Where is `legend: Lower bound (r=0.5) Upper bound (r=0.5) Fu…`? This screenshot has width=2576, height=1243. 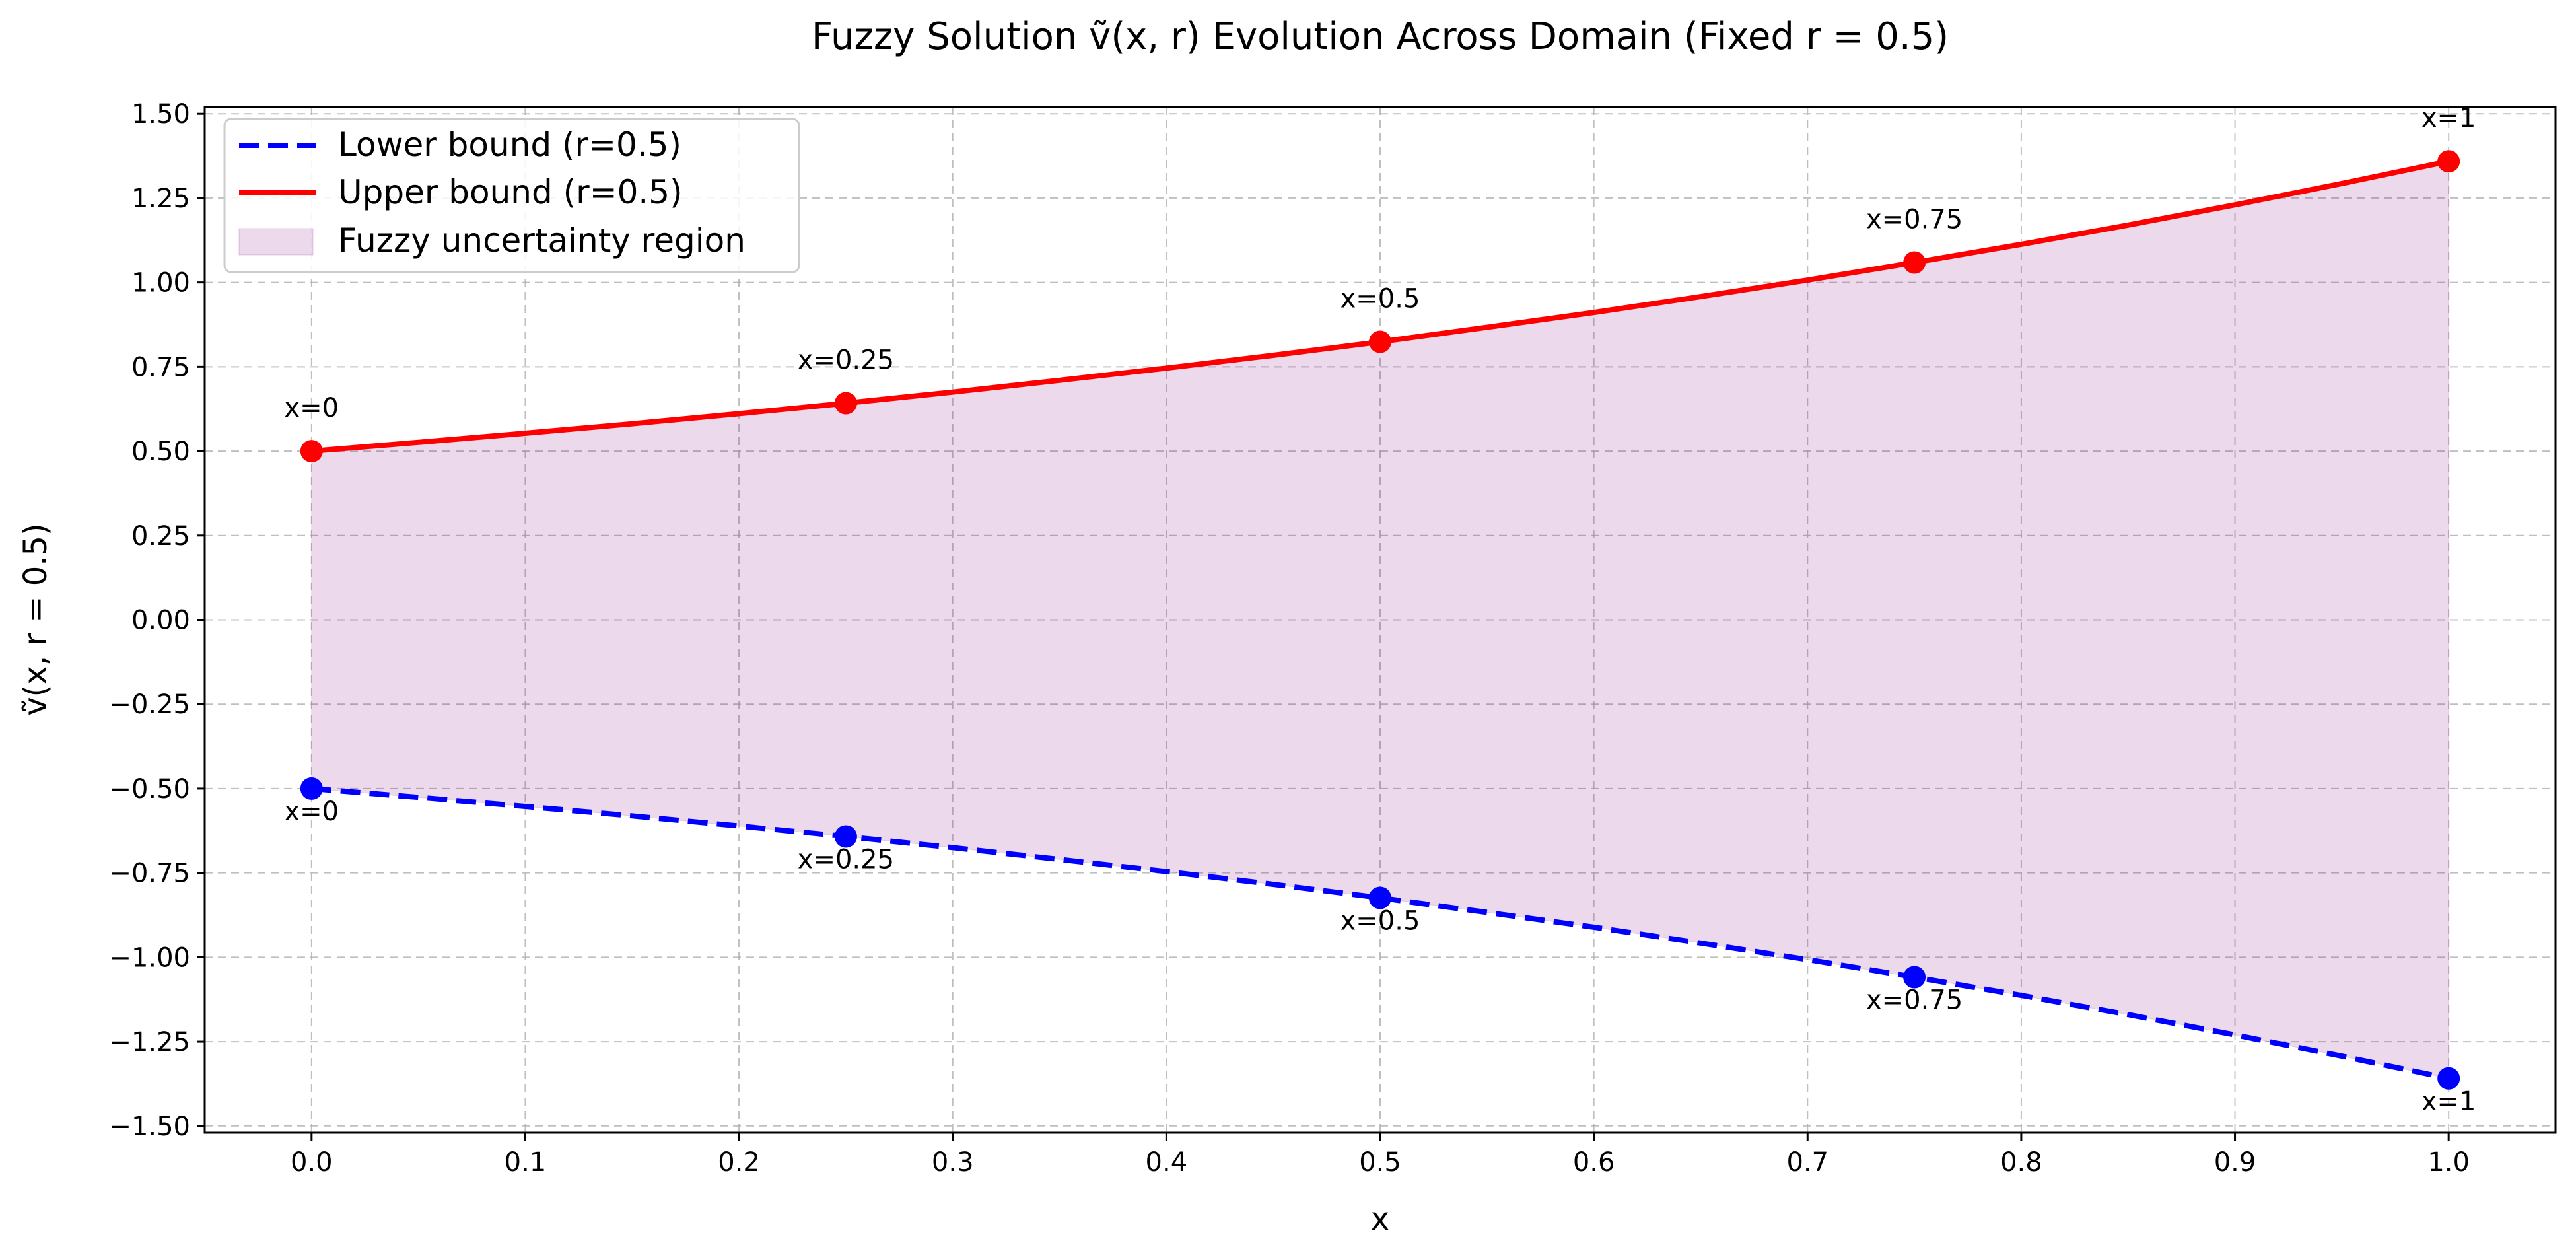
legend: Lower bound (r=0.5) Upper bound (r=0.5) Fu… is located at coordinates (512, 195).